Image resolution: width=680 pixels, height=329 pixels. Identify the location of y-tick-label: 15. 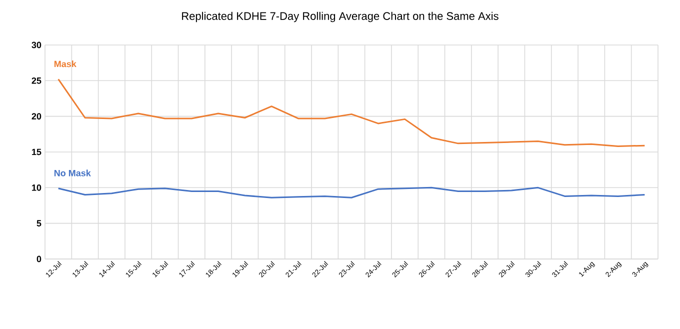
(37, 152).